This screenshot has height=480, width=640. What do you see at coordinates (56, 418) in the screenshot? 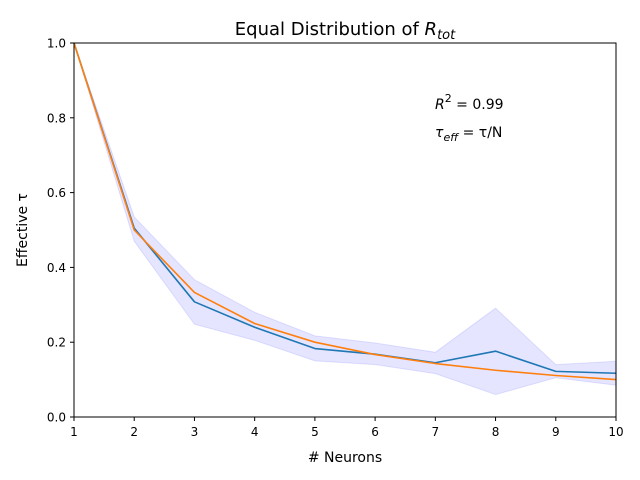
I see `y-tick-label: 0.0` at bounding box center [56, 418].